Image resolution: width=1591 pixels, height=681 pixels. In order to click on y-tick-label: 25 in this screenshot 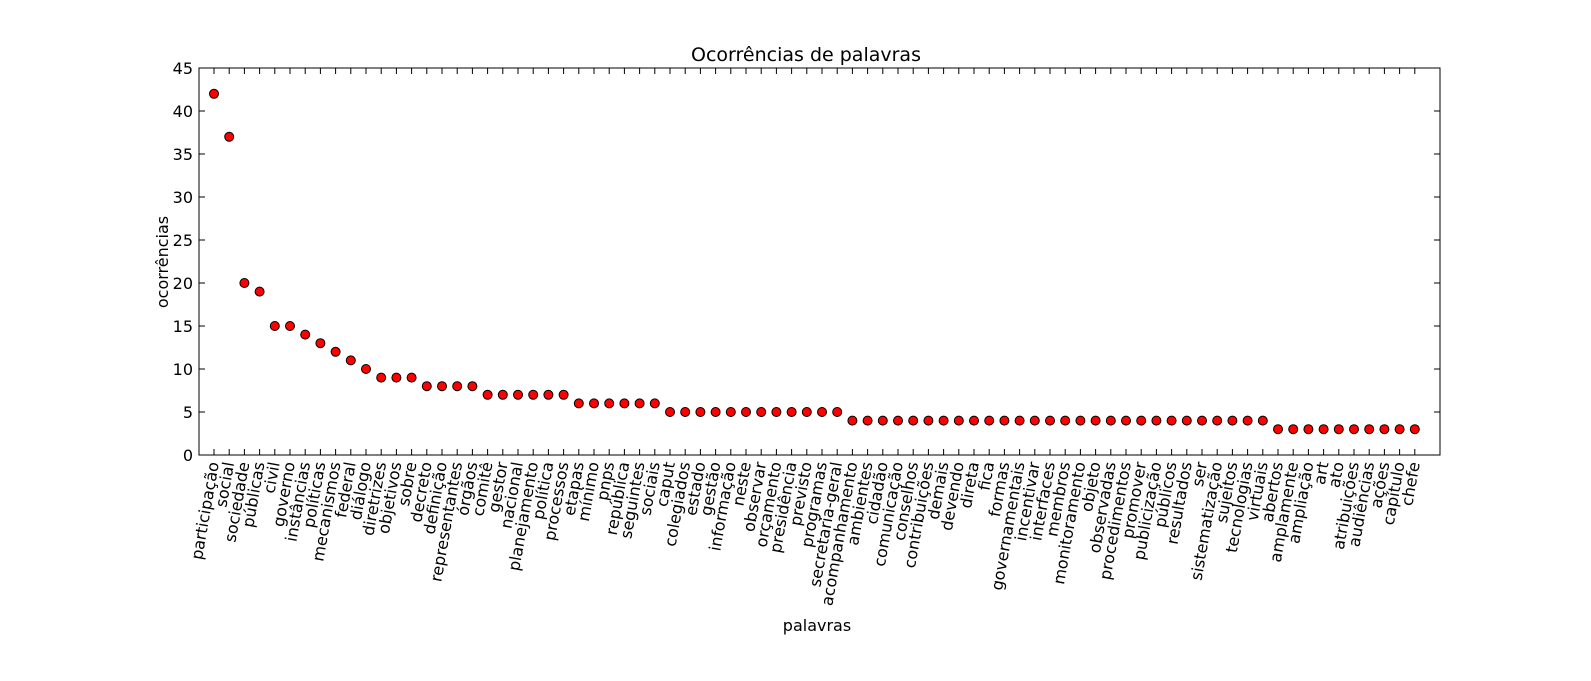, I will do `click(183, 240)`.